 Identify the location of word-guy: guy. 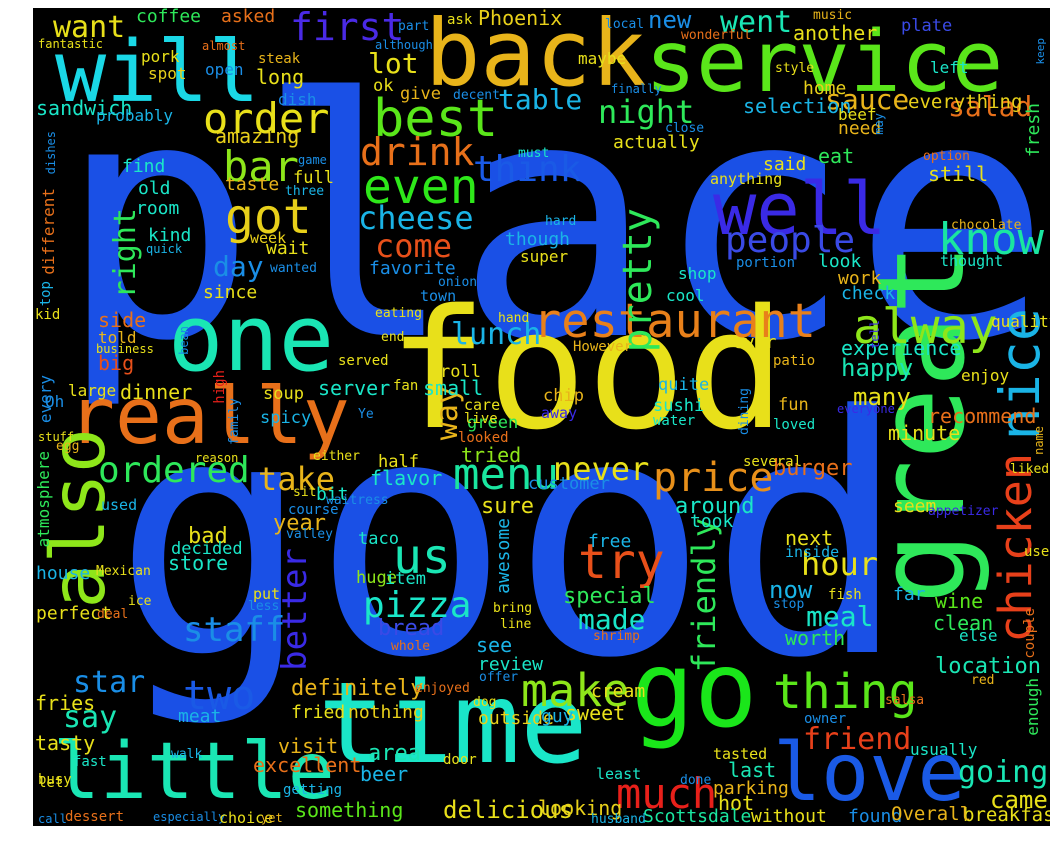
(557, 716).